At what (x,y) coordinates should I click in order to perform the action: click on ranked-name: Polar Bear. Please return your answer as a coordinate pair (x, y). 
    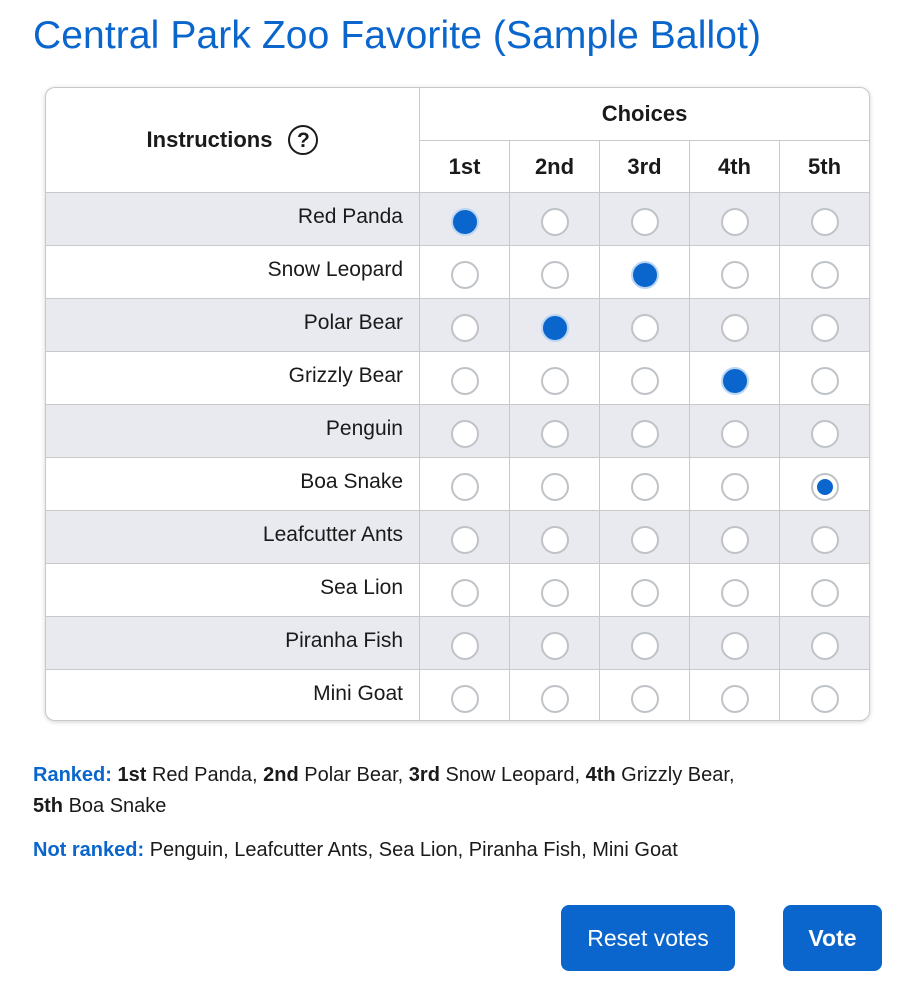
    Looking at the image, I should click on (351, 775).